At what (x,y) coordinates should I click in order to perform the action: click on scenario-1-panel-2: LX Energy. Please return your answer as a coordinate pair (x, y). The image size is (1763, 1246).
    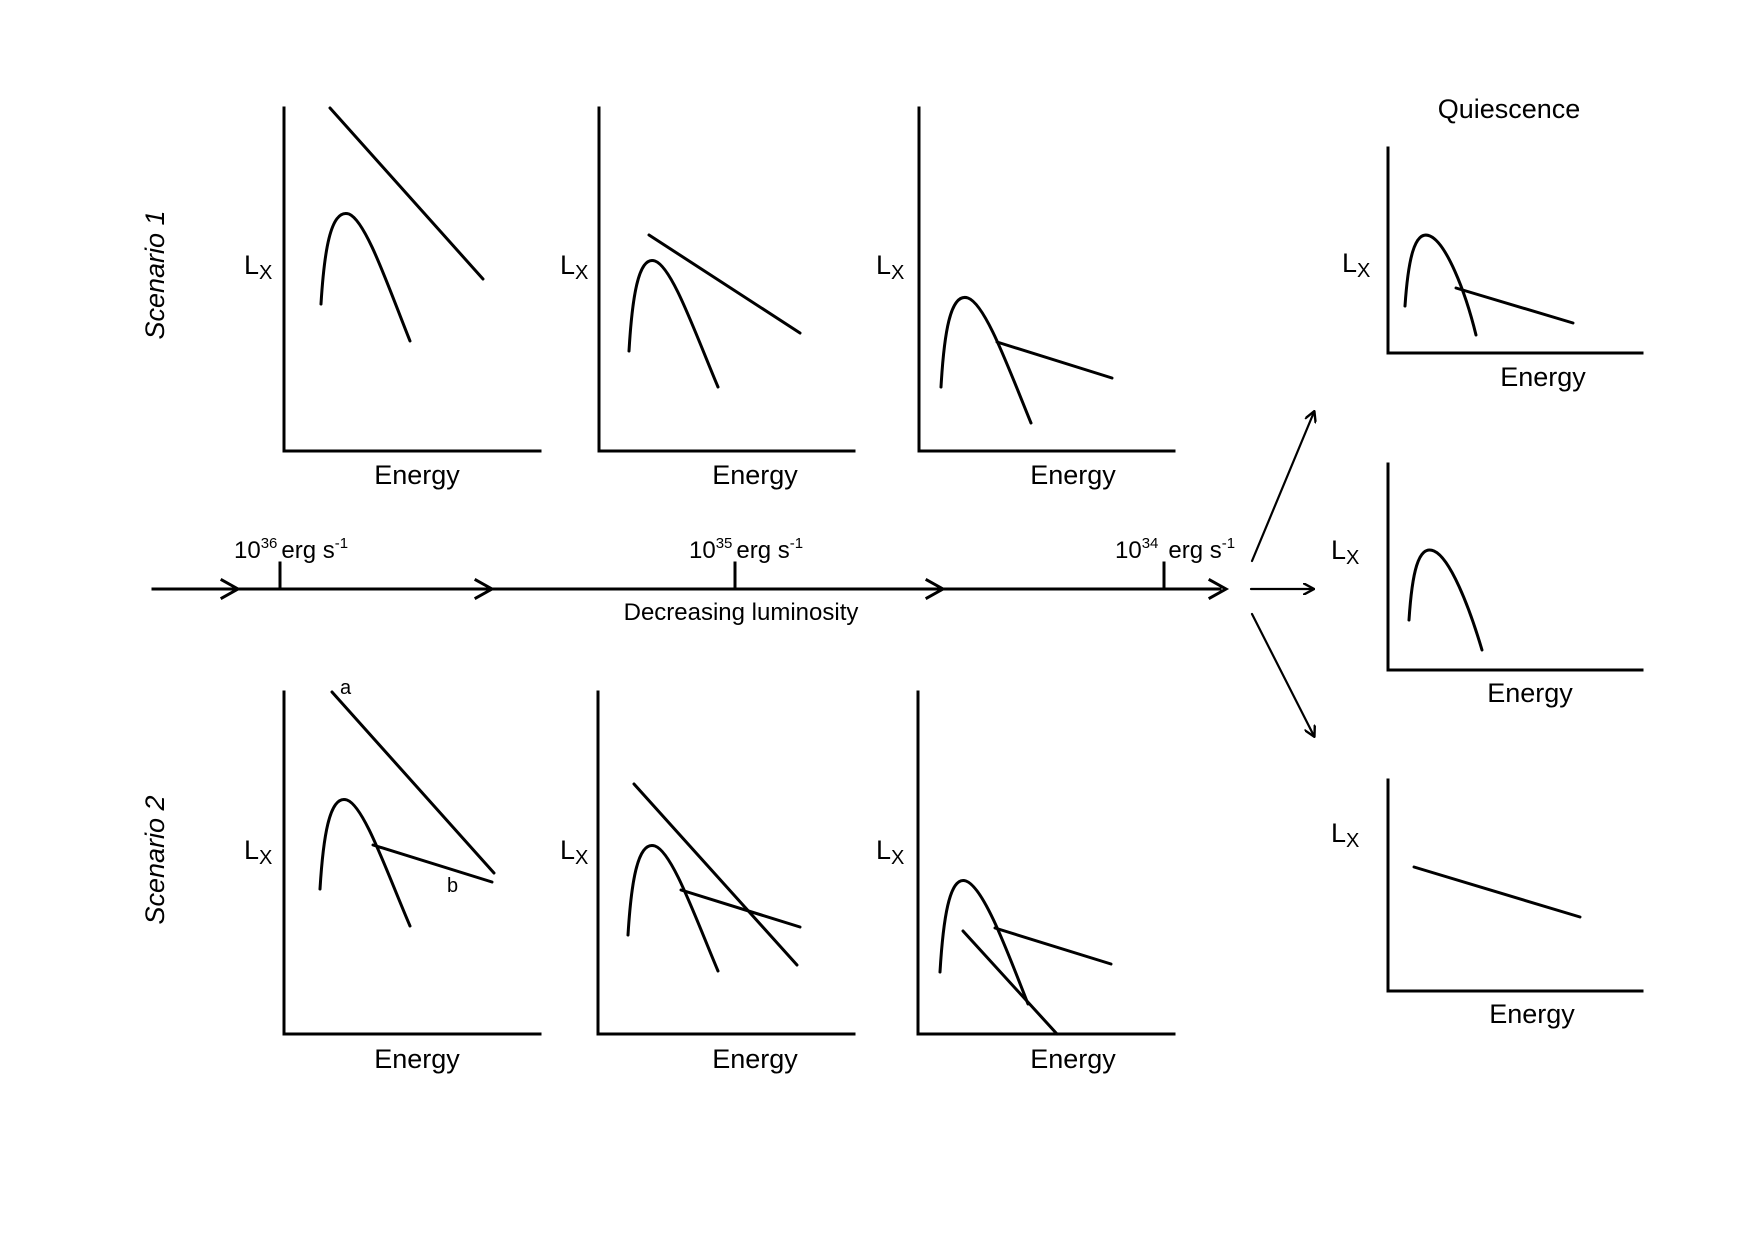
    Looking at the image, I should click on (708, 298).